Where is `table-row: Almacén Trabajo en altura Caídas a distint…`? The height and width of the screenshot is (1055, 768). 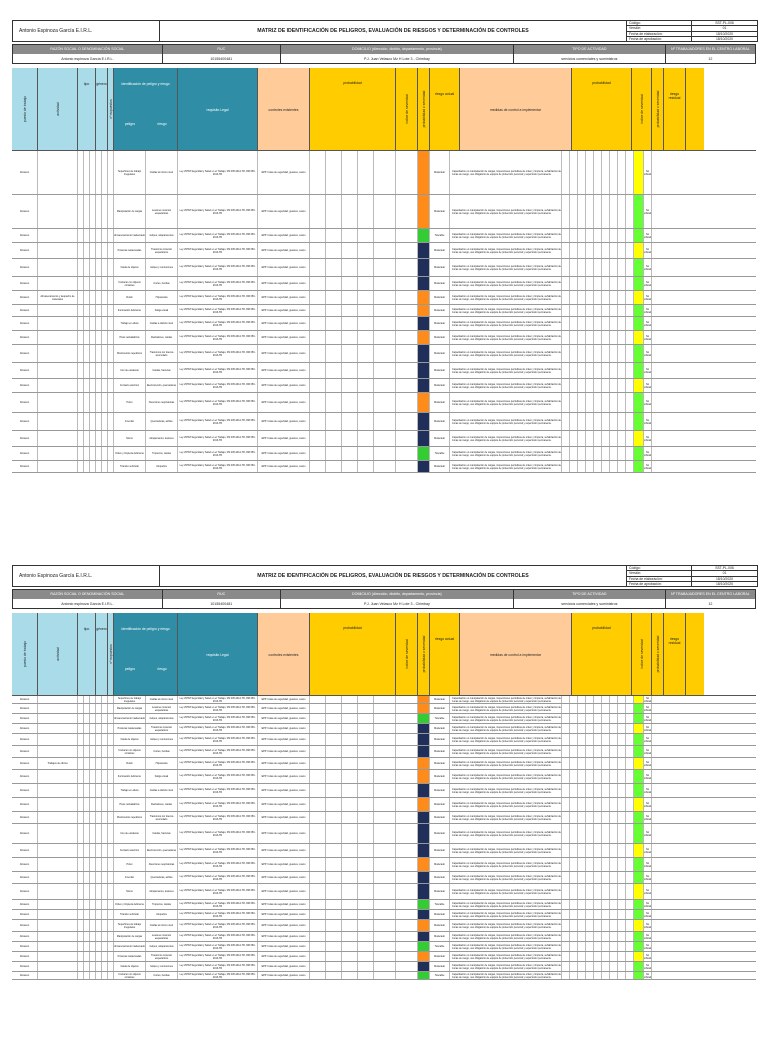 table-row: Almacén Trabajo en altura Caídas a distint… is located at coordinates (384, 791).